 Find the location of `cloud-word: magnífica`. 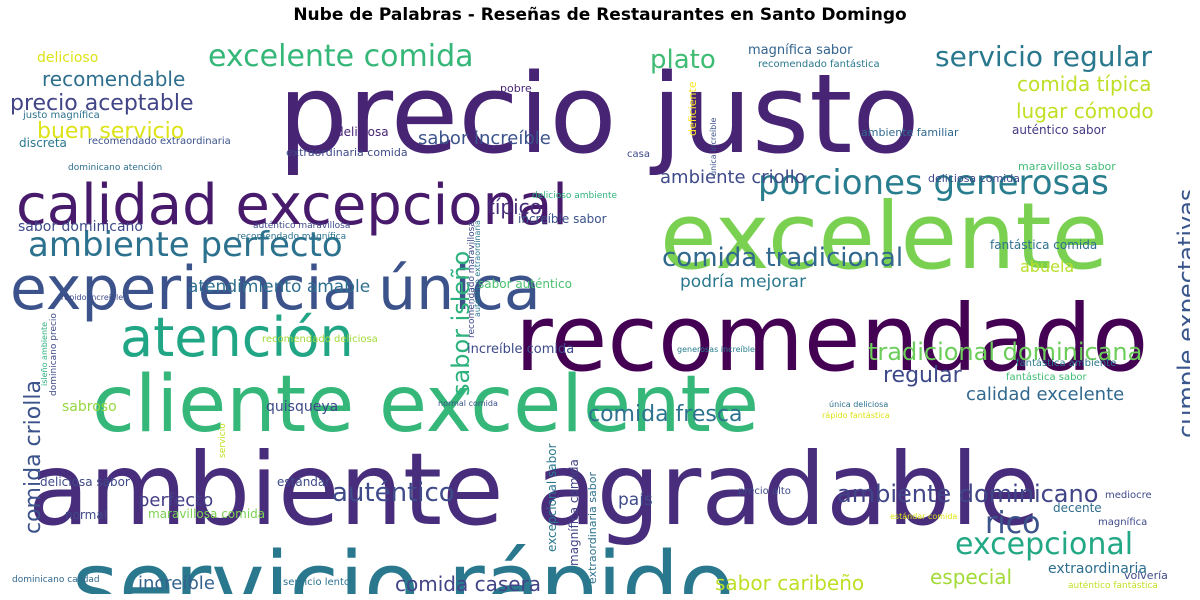

cloud-word: magnífica is located at coordinates (1122, 522).